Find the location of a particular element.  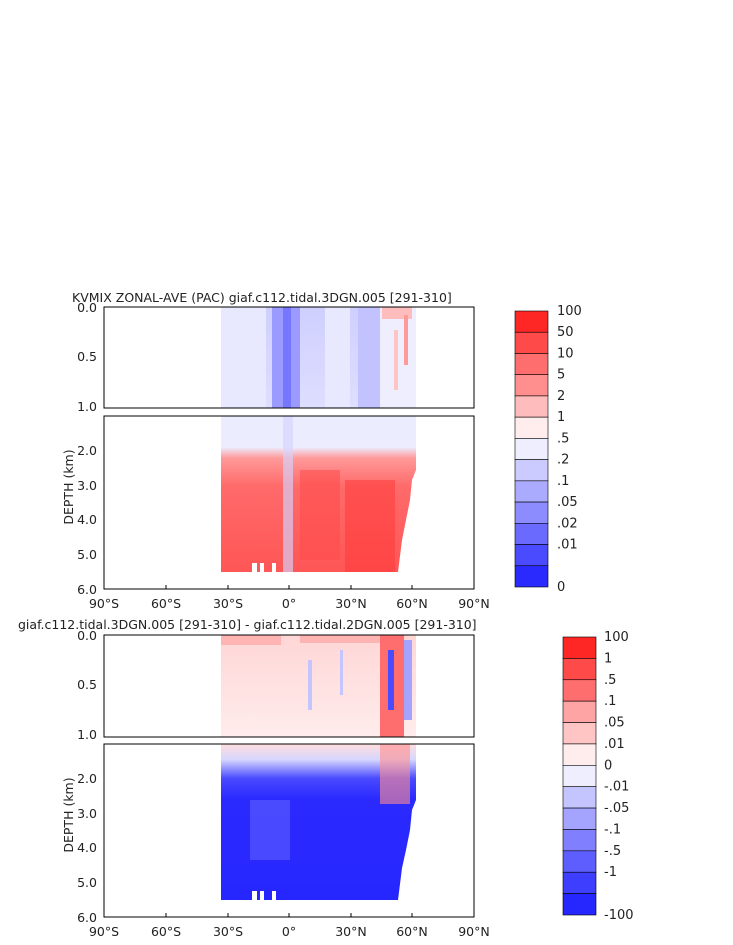

colorbar-label: .01 is located at coordinates (614, 744).